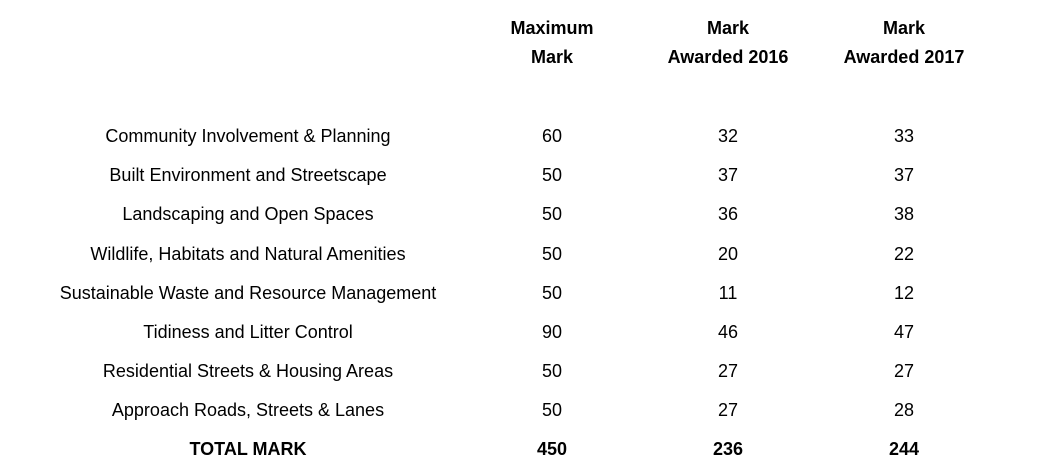 The image size is (1063, 476). I want to click on mark-2016-value: 11, so click(728, 293).